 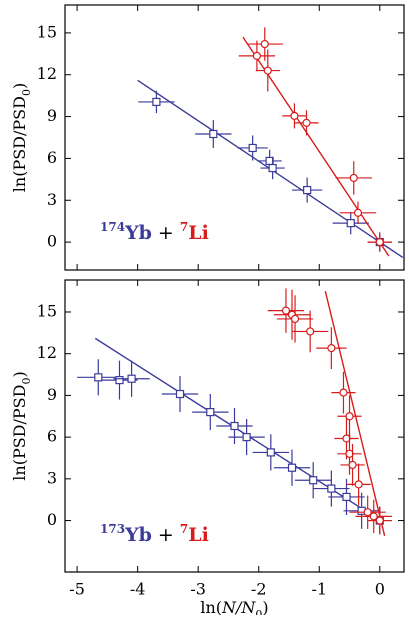 I want to click on x-tick-label: -1, so click(x=319, y=589).